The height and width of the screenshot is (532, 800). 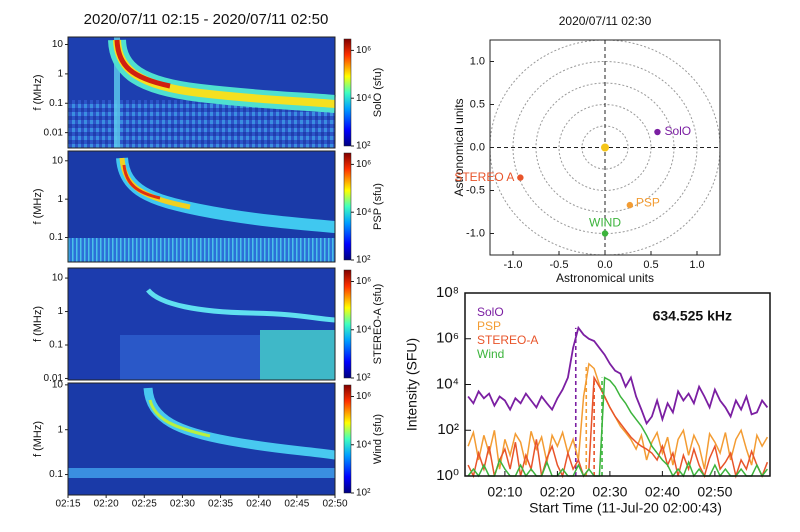 What do you see at coordinates (604, 265) in the screenshot?
I see `x-tick-label: 0.0` at bounding box center [604, 265].